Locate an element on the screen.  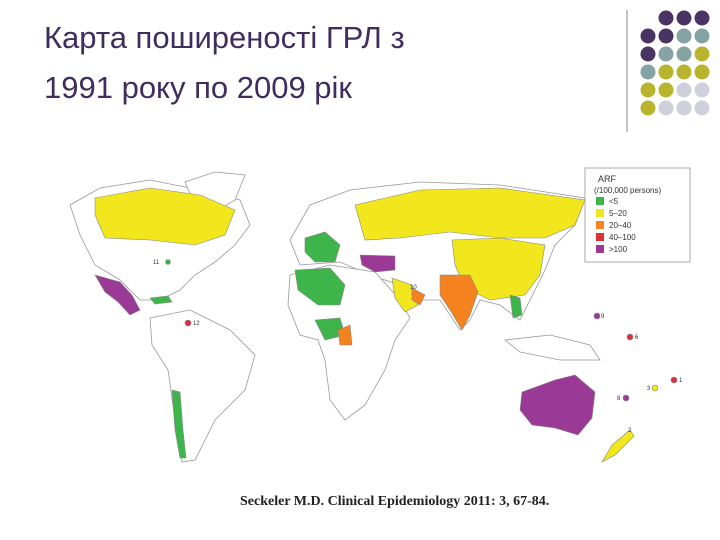
map-label: 9 is located at coordinates (603, 317).